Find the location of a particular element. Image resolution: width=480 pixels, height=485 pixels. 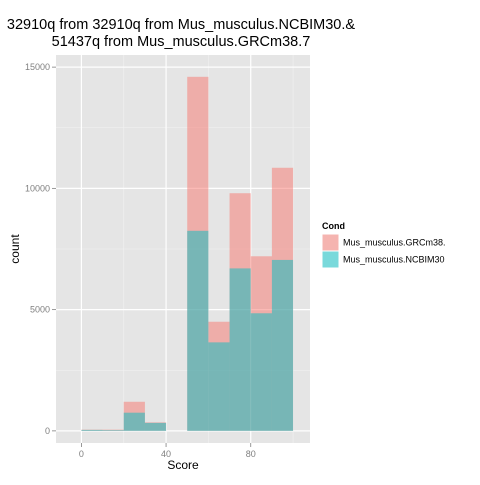

y-axis-title: count is located at coordinates (15, 249).